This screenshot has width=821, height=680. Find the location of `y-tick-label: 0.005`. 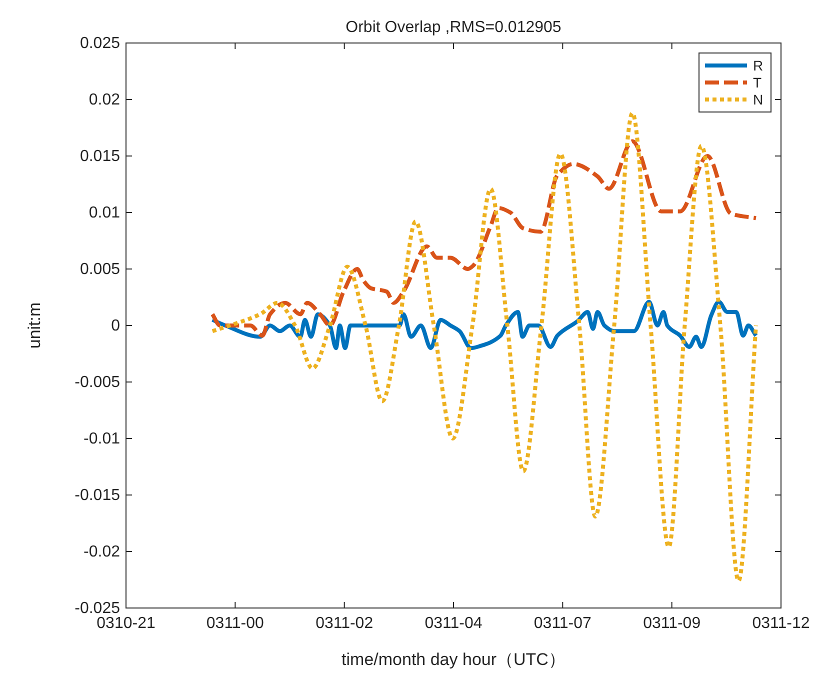

y-tick-label: 0.005 is located at coordinates (100, 269).